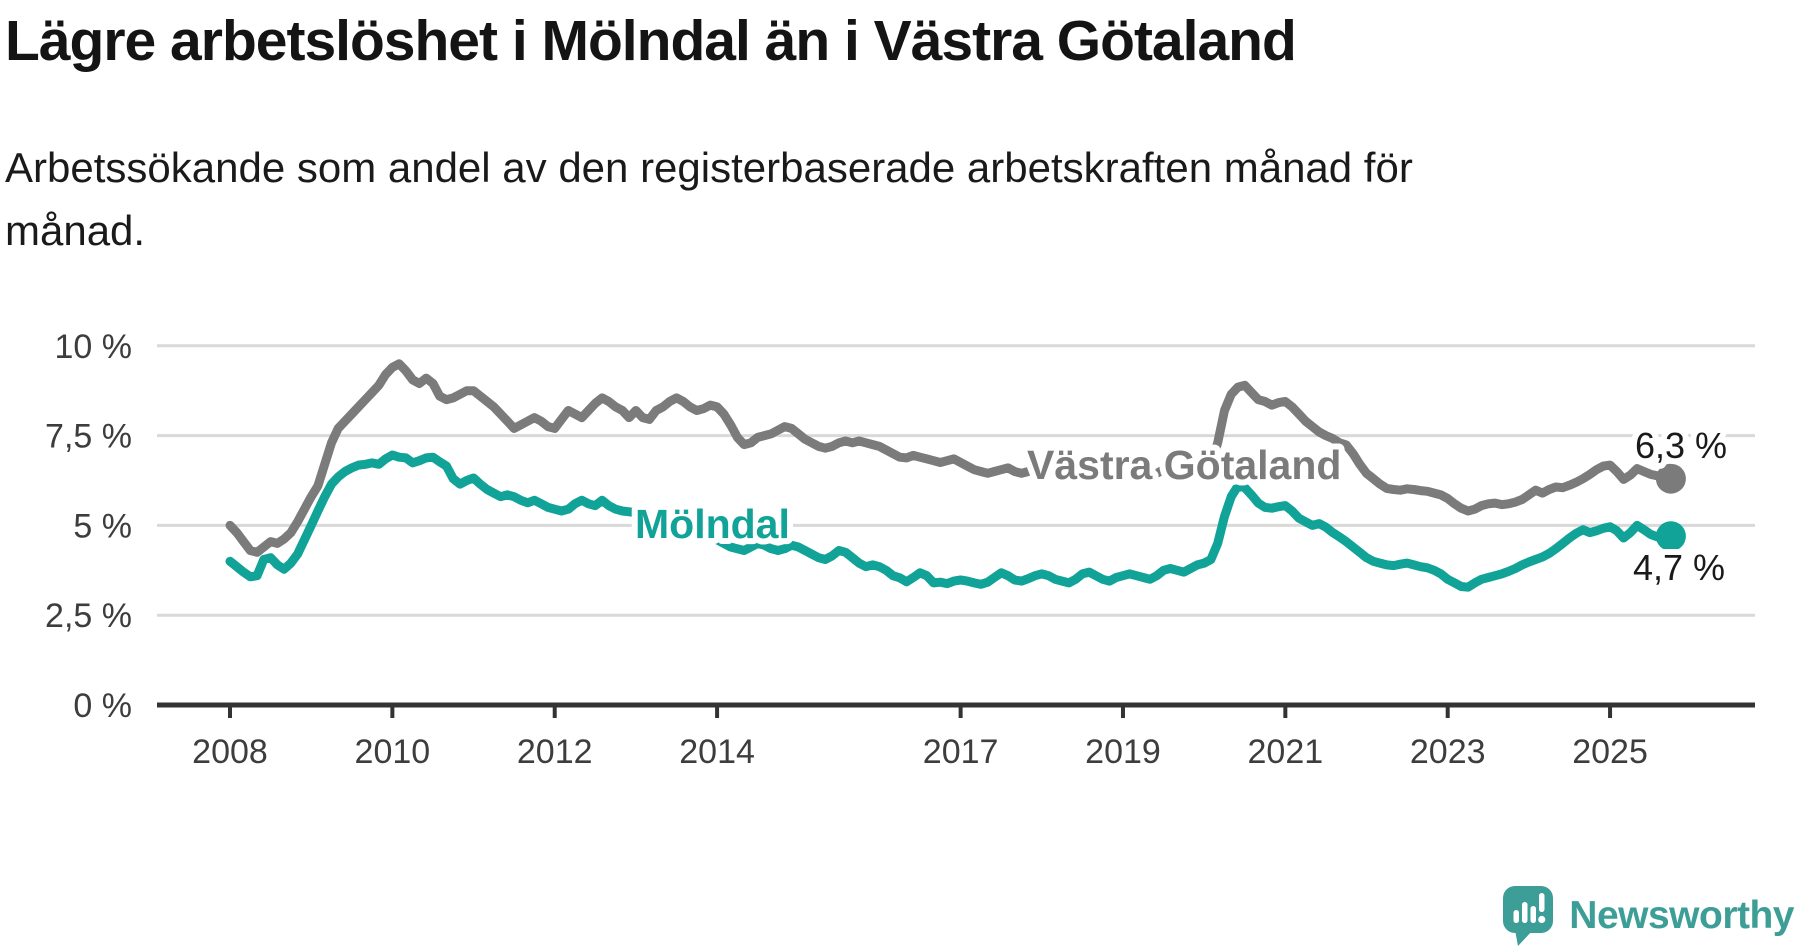  What do you see at coordinates (393, 752) in the screenshot?
I see `x-tick-label-2010: 2010` at bounding box center [393, 752].